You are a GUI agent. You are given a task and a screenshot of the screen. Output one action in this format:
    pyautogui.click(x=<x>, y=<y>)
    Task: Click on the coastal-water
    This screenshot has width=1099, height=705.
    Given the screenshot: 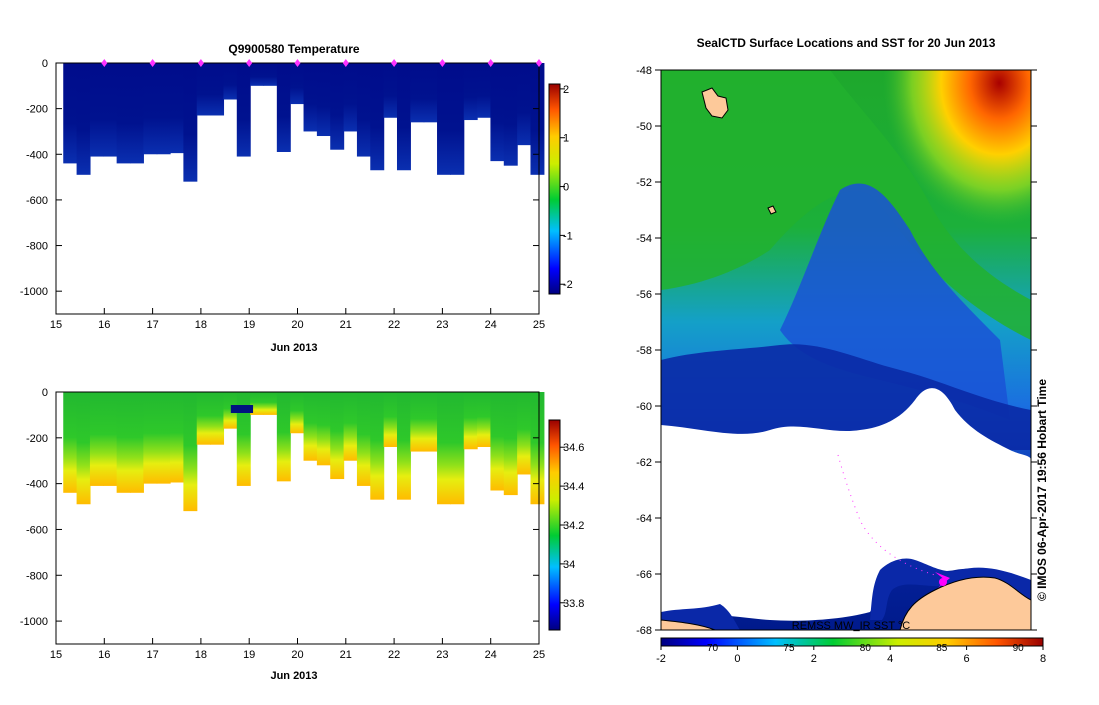 What is the action you would take?
    pyautogui.click(x=950, y=589)
    